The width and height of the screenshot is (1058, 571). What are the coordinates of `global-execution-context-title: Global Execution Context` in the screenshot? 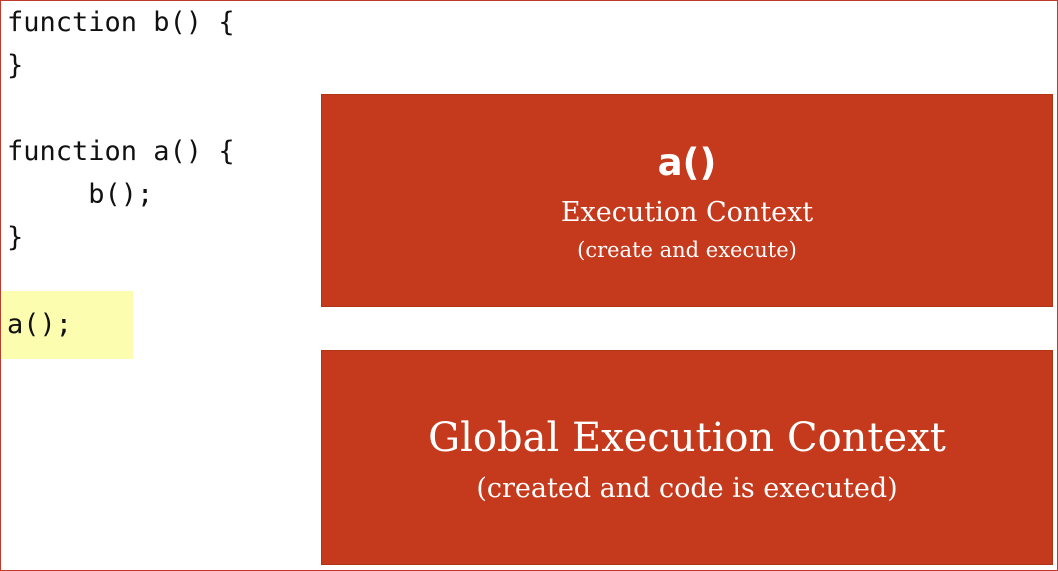 It's located at (687, 438).